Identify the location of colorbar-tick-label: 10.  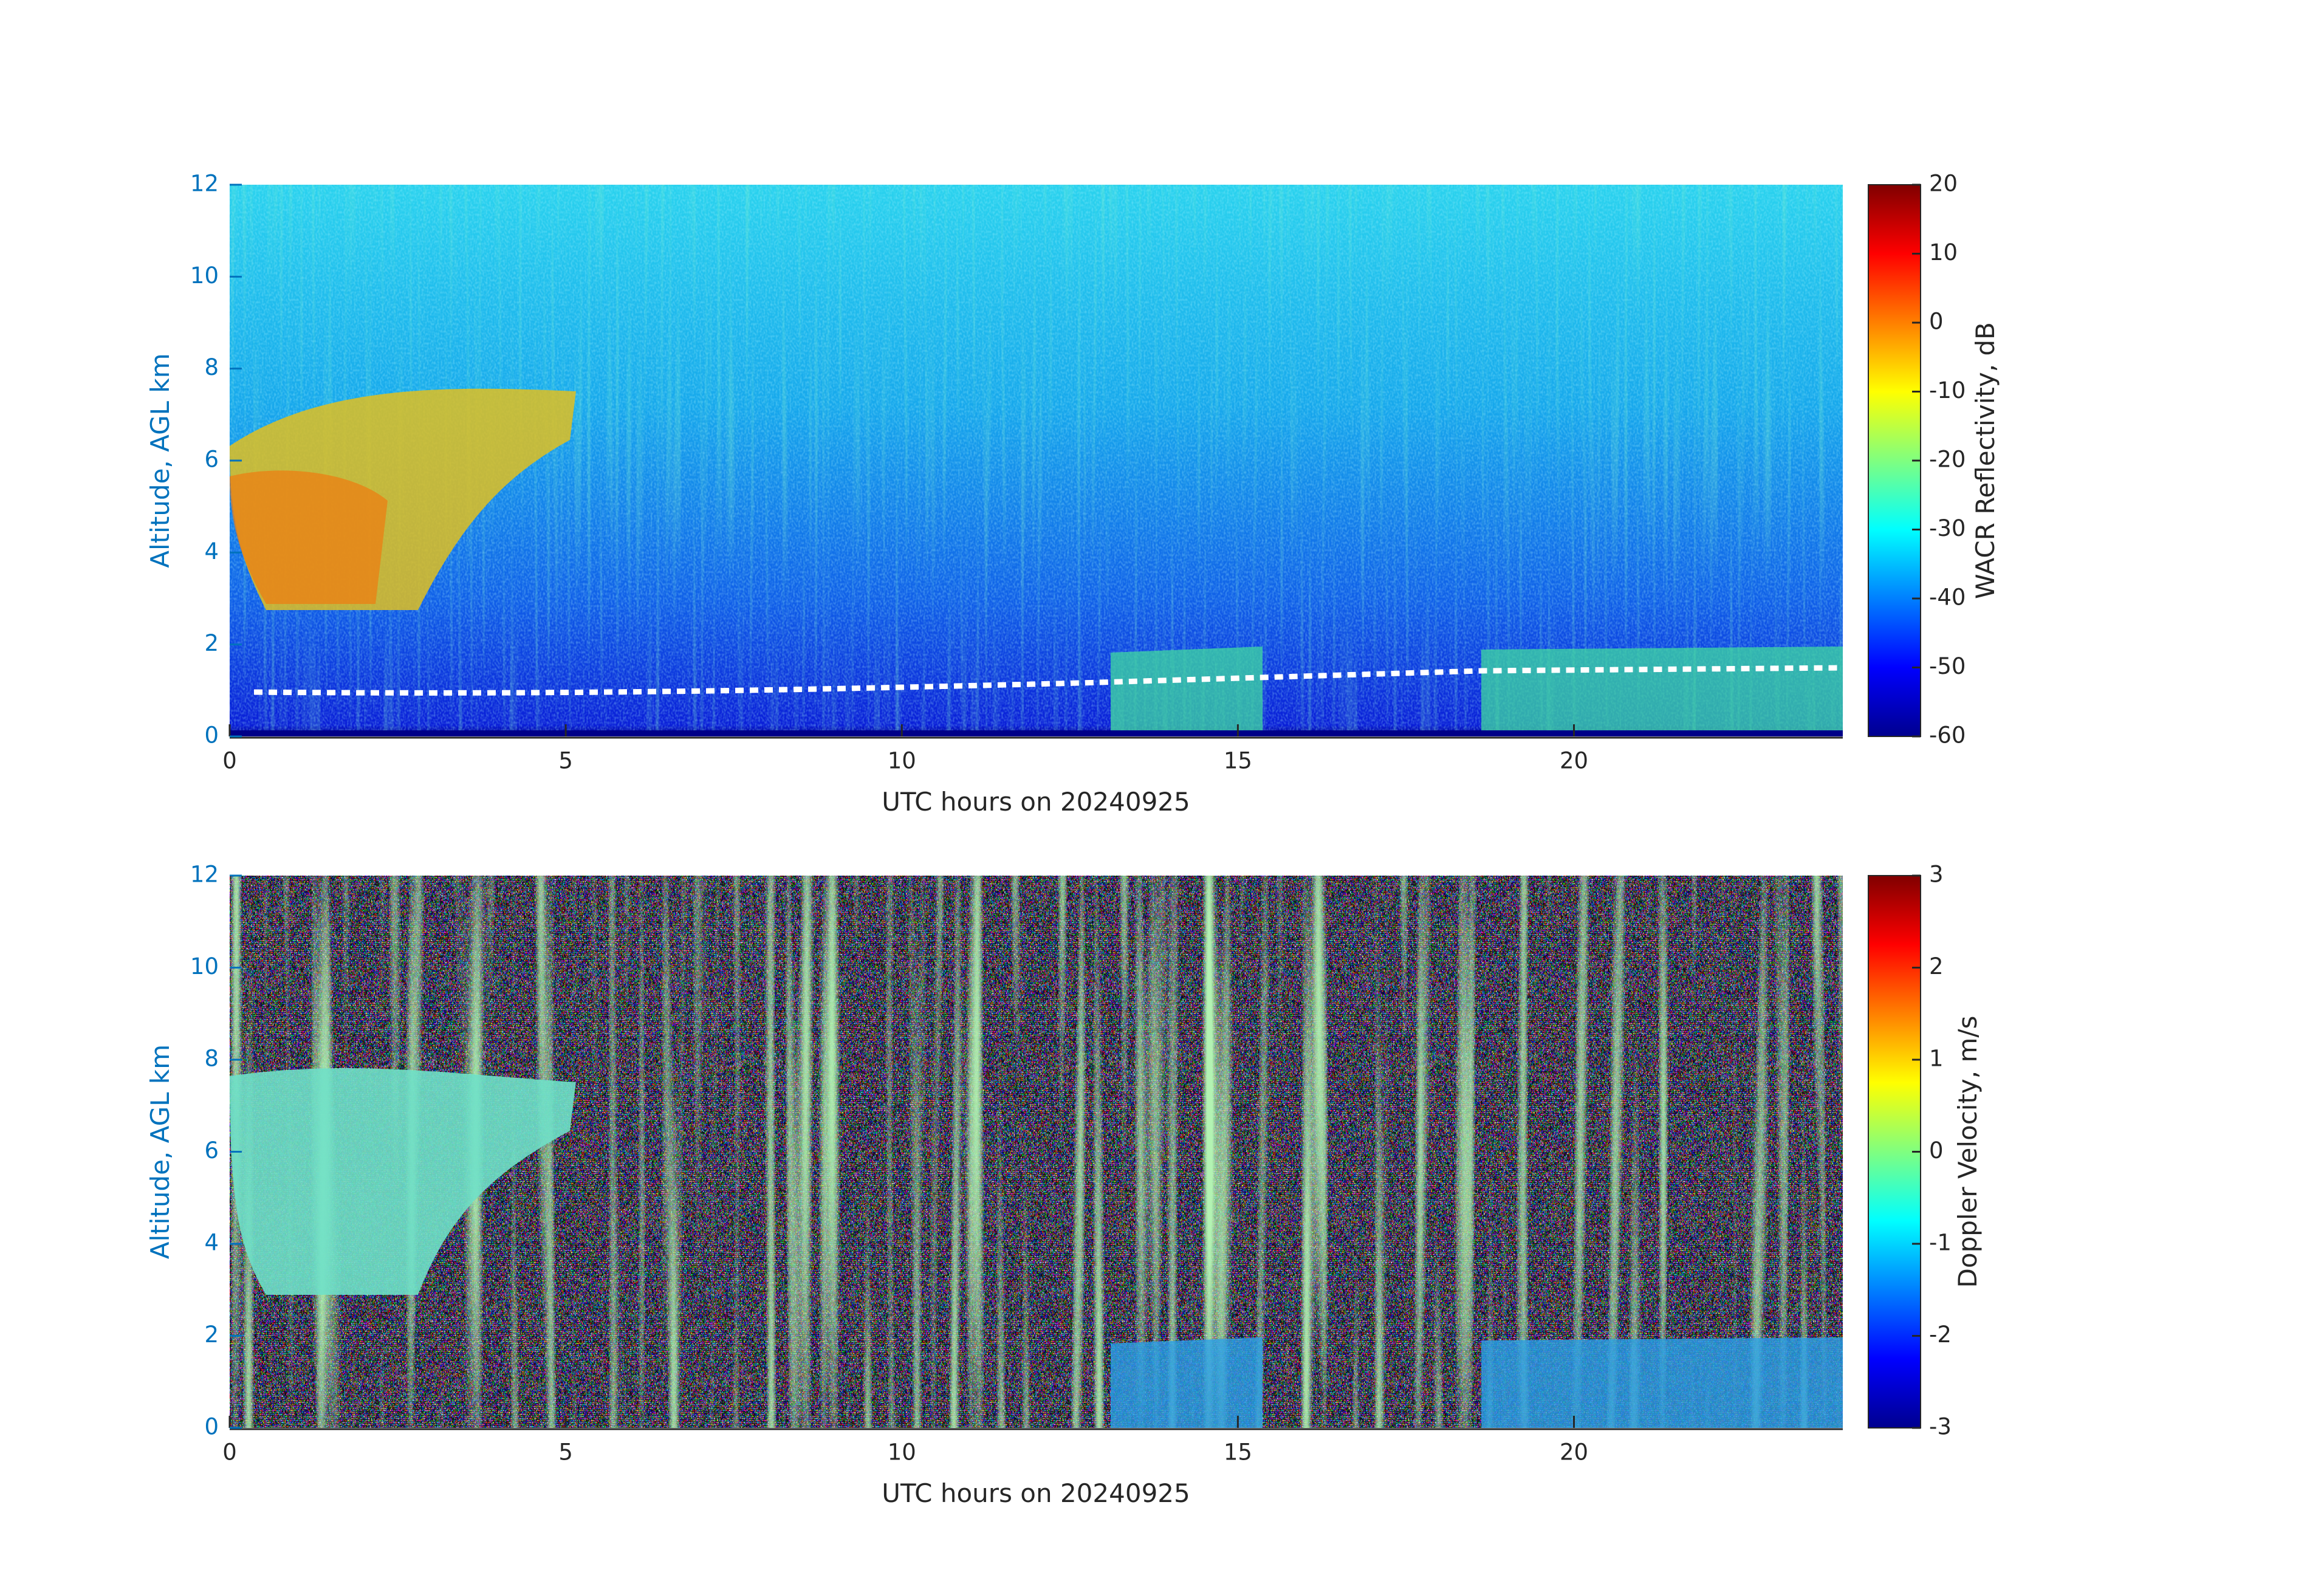
(1943, 252).